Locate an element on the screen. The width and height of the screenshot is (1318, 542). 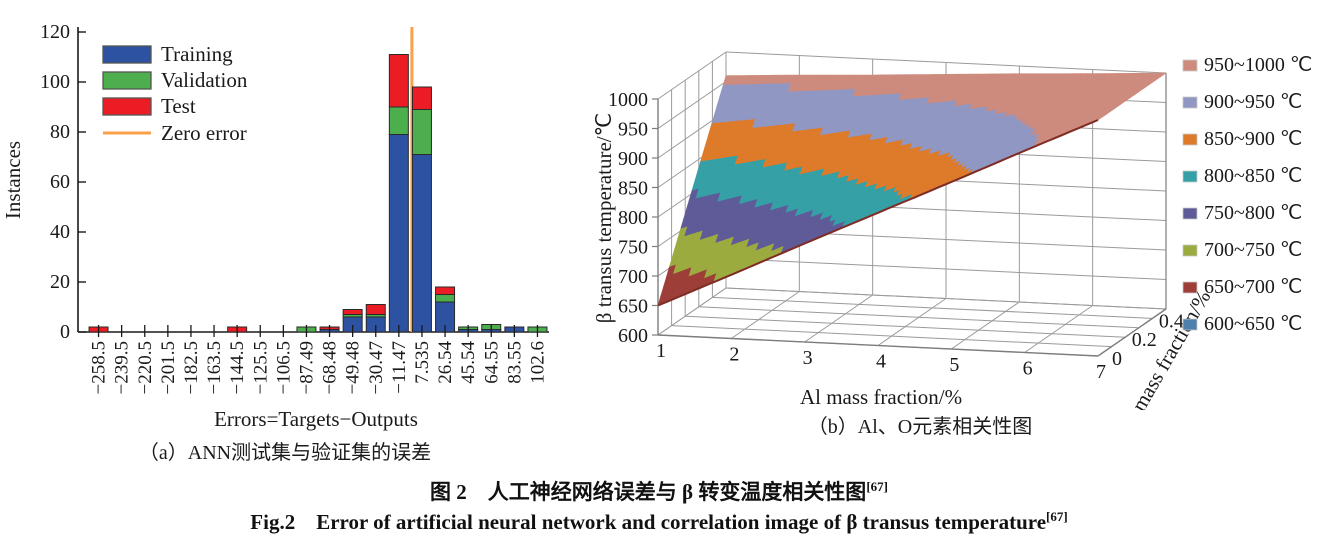
x-tick-label: −30.47 is located at coordinates (376, 367).